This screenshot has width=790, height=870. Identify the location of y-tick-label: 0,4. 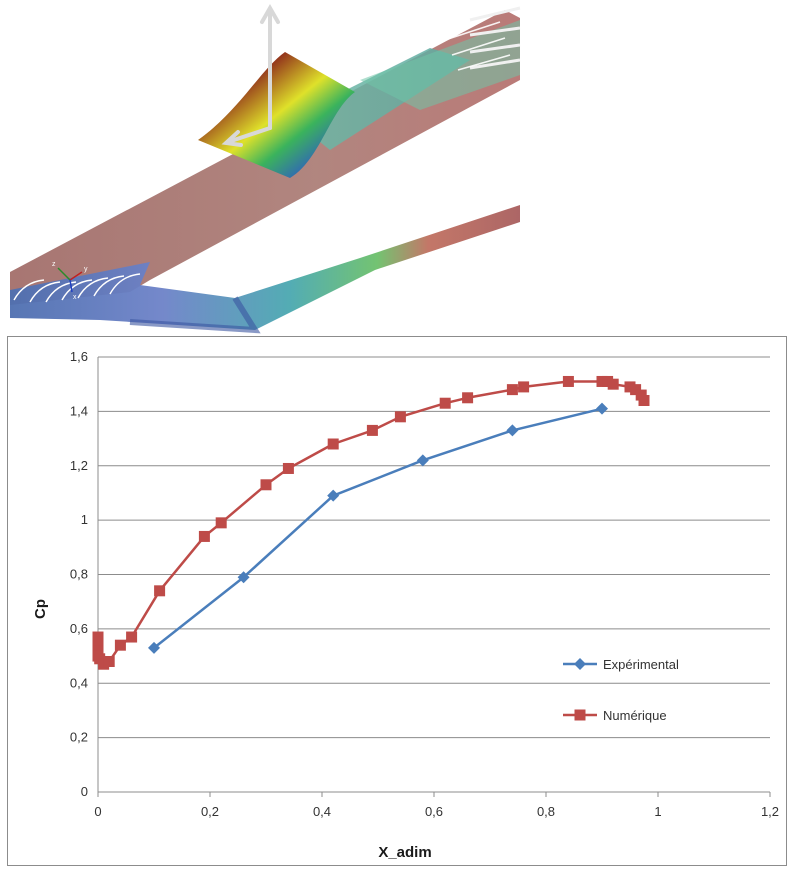
(79, 682).